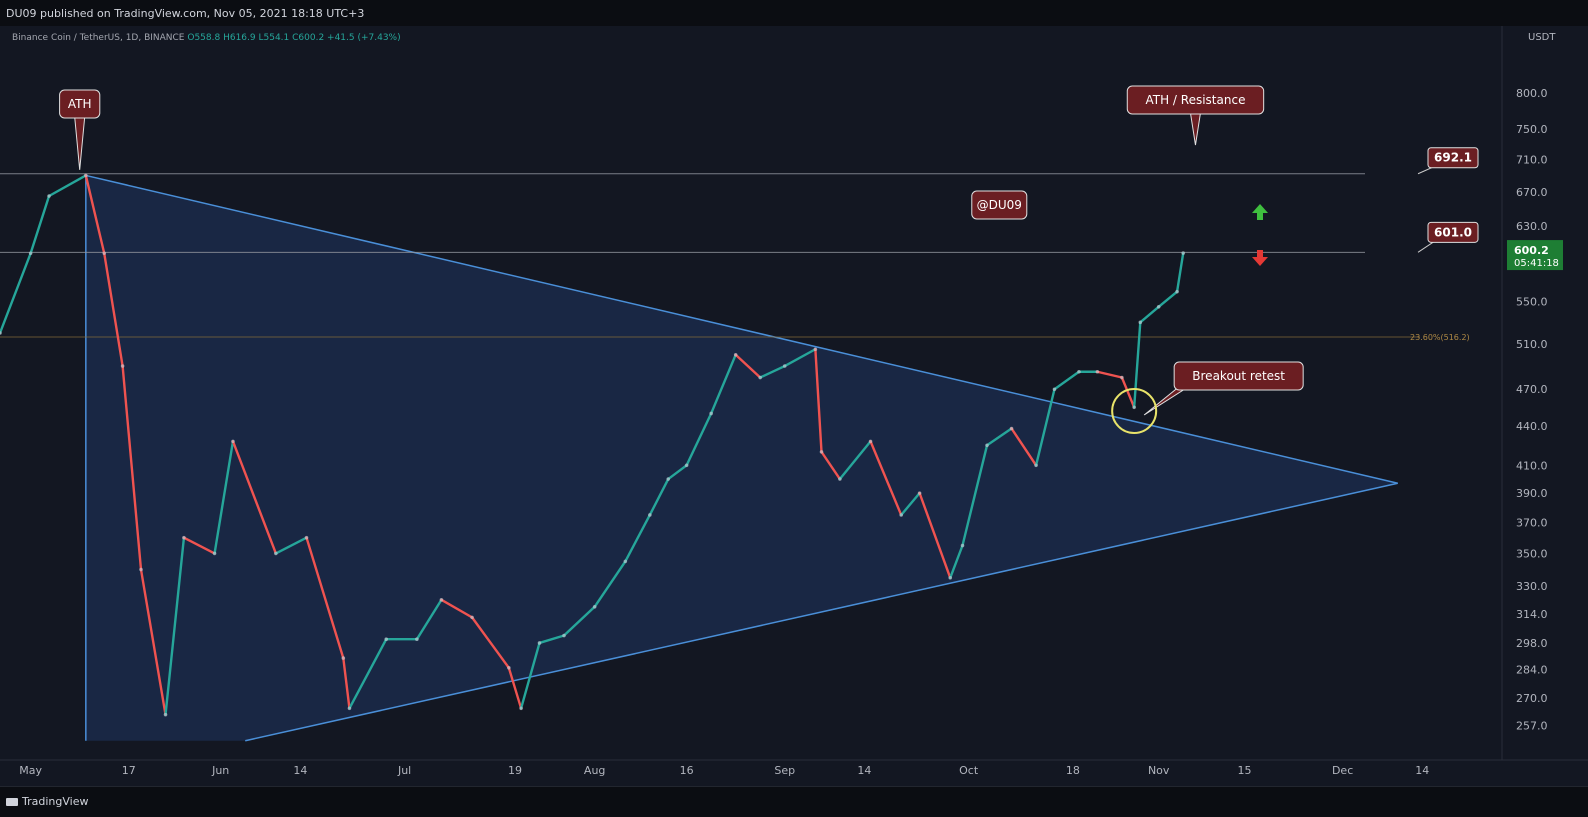 This screenshot has width=1588, height=817. What do you see at coordinates (1532, 493) in the screenshot?
I see `price-tick-label: 390.0` at bounding box center [1532, 493].